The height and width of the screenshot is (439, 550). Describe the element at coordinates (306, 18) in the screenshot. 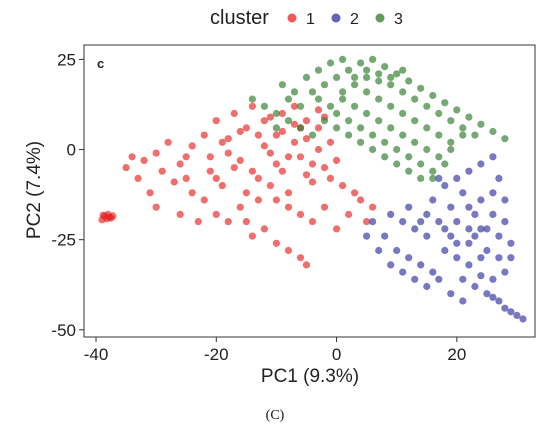

I see `legend: cluster 1 2 3` at that location.